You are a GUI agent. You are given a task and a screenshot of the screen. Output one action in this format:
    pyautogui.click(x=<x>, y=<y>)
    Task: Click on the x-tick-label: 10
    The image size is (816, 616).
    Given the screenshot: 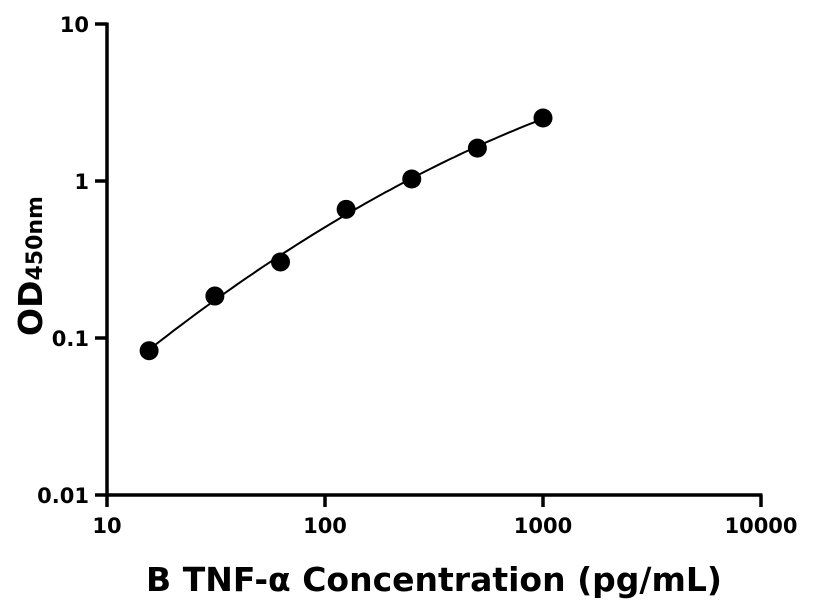 What is the action you would take?
    pyautogui.click(x=106, y=526)
    